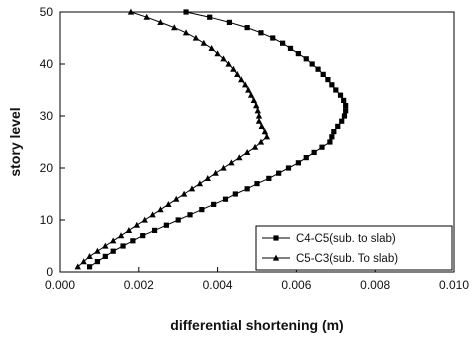 This screenshot has width=476, height=340. Describe the element at coordinates (47, 168) in the screenshot. I see `y-tick-label: 20` at that location.